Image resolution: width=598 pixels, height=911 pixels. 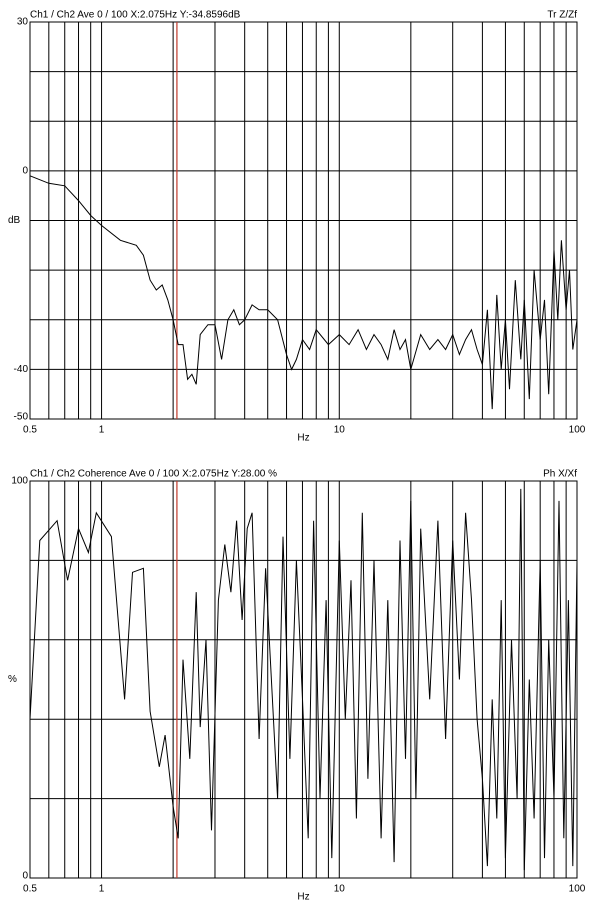 I want to click on chart-subtitle: Tr Z/Zf, so click(x=562, y=15).